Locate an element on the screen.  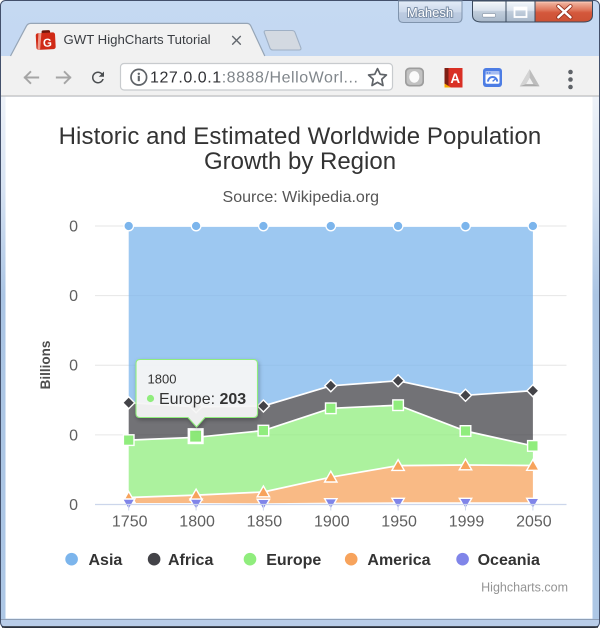
svg-text: Oceania is located at coordinates (509, 560).